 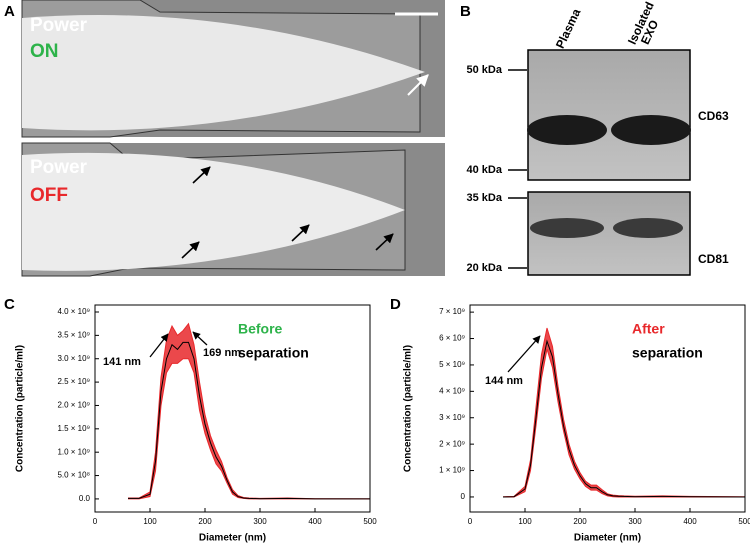 I want to click on y-tick-label: 5.0 × 10⁸, so click(x=73, y=475).